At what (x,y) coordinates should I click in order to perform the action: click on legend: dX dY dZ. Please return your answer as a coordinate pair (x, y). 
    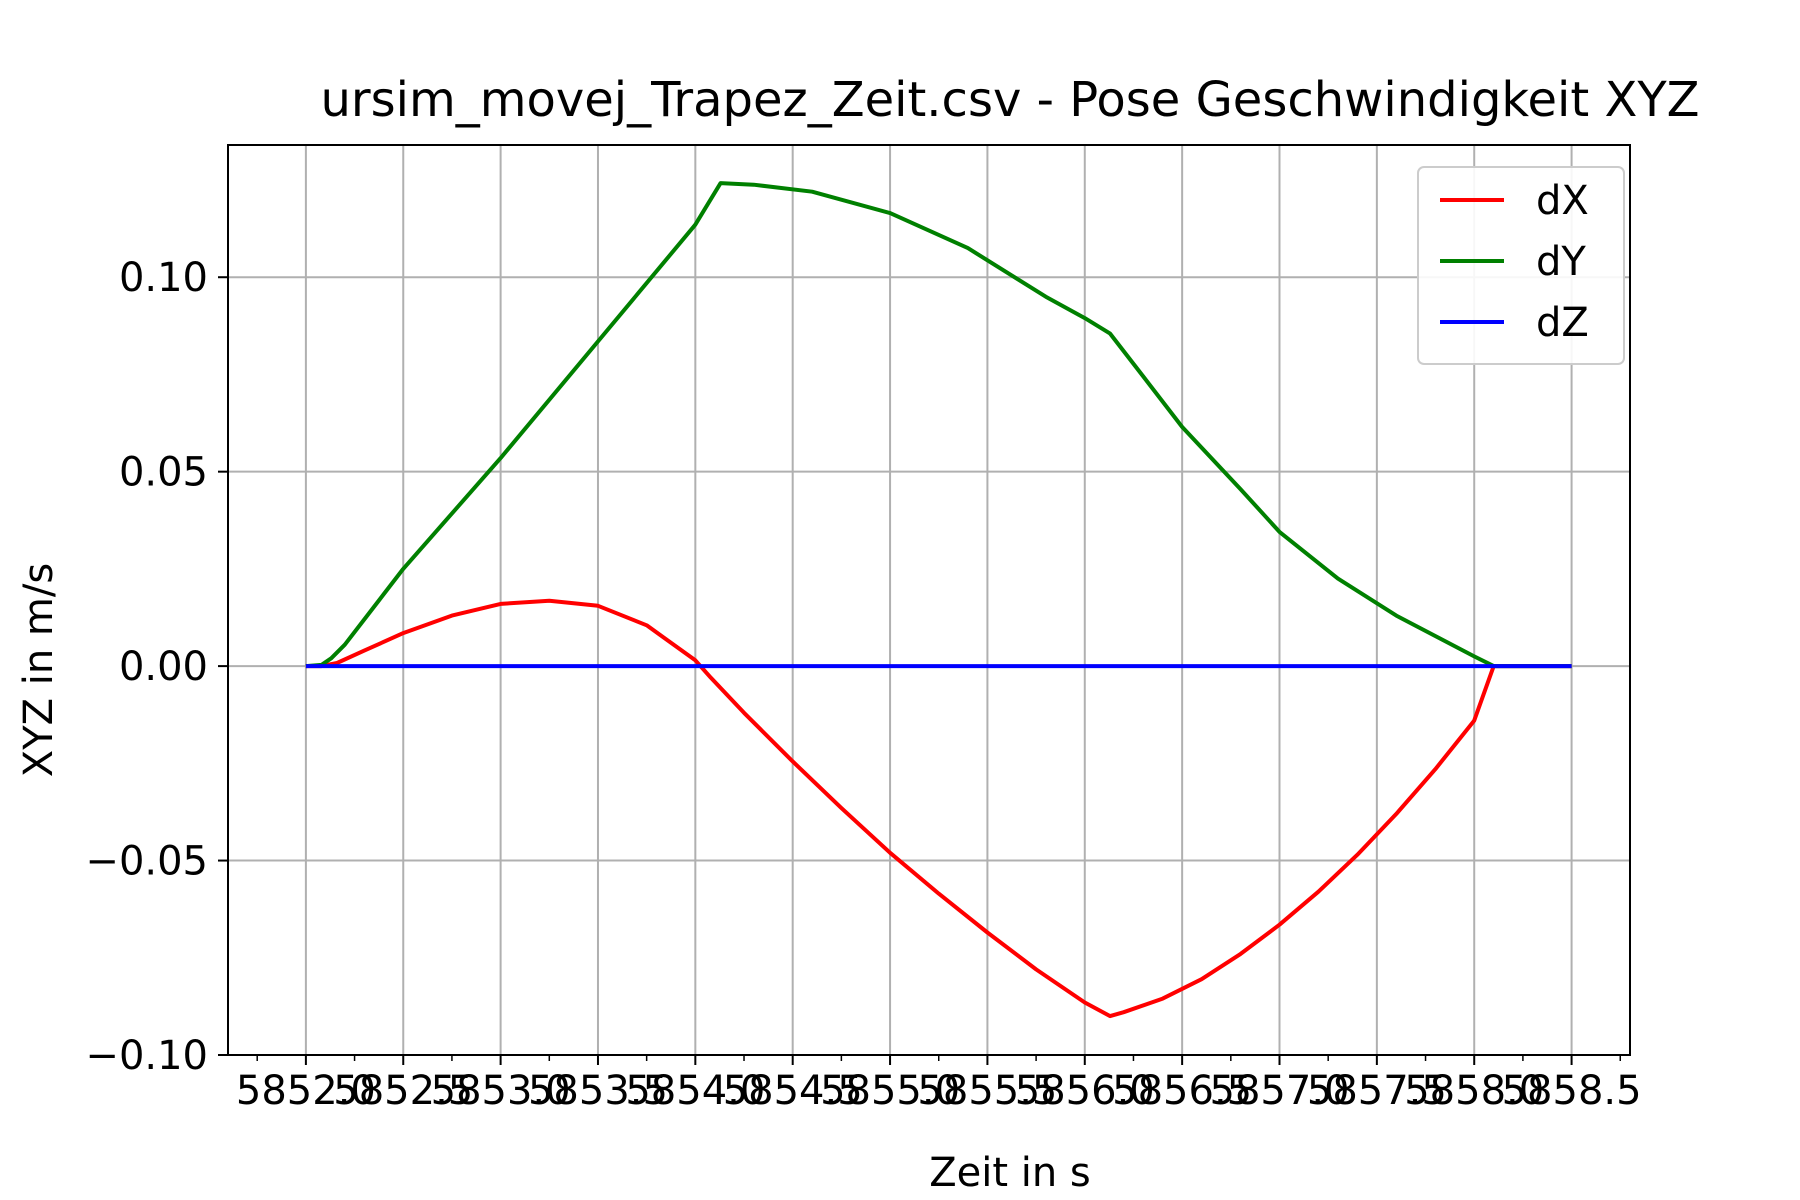
    Looking at the image, I should click on (1521, 265).